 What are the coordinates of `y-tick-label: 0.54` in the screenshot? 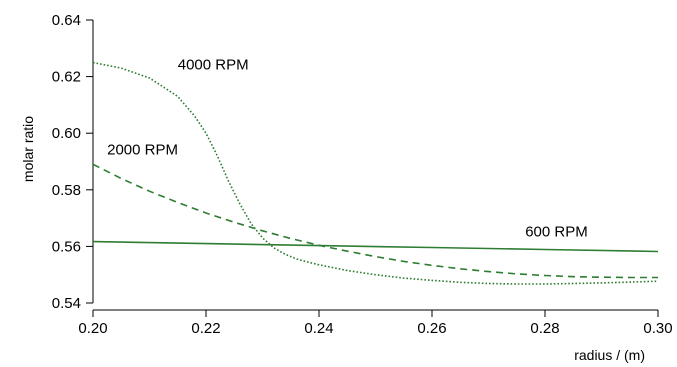 It's located at (66, 303).